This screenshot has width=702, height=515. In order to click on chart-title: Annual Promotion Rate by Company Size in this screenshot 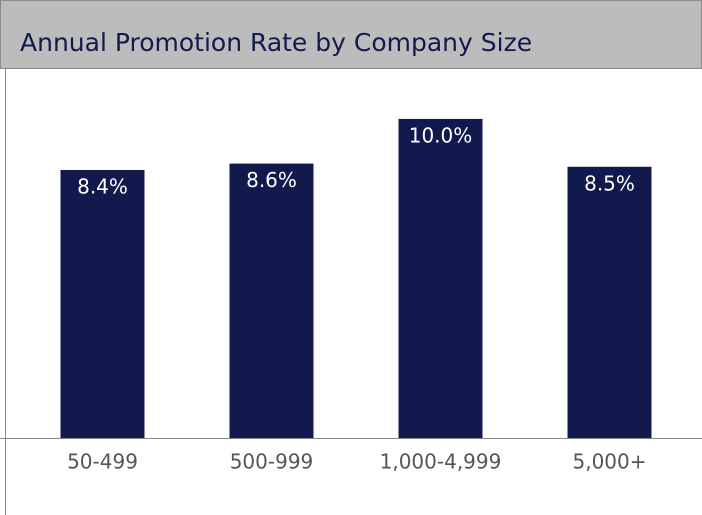, I will do `click(276, 42)`.